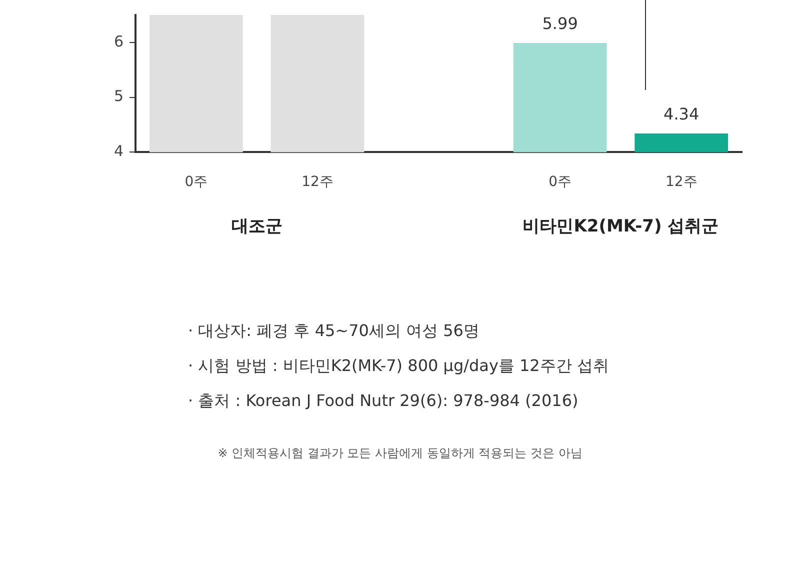 The image size is (800, 580). I want to click on text: · 출처 : Korean J Food Nutr 29(6): 978-984 (2016), so click(384, 401).